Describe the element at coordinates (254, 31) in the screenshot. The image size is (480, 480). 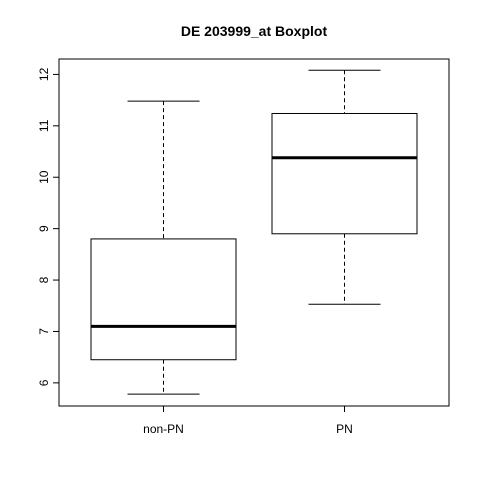
I see `chart-title: DE 203999_at Boxplot` at that location.